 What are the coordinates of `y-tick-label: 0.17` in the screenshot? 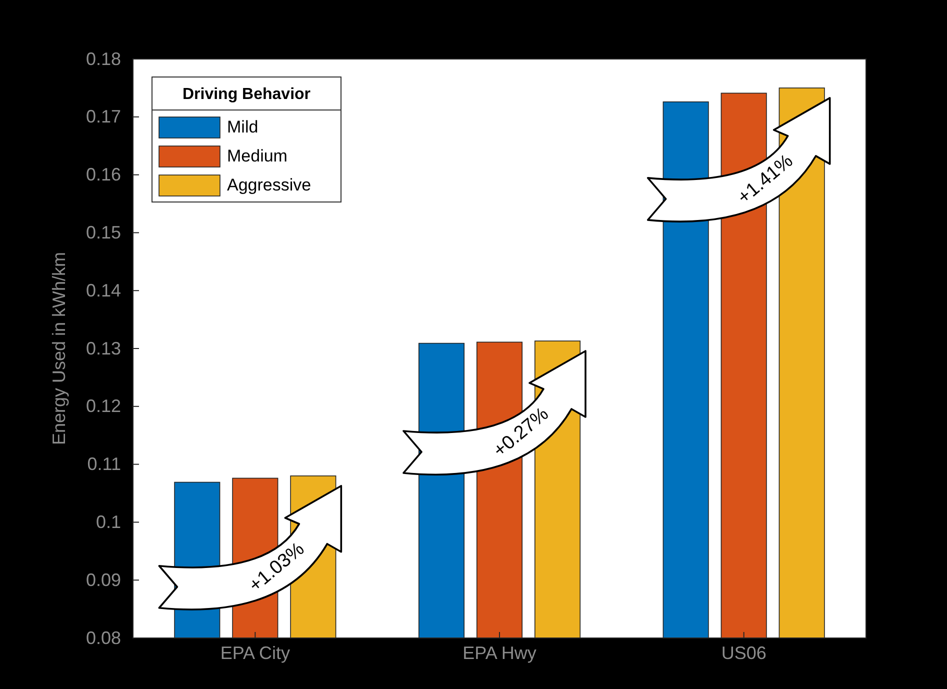 It's located at (103, 116).